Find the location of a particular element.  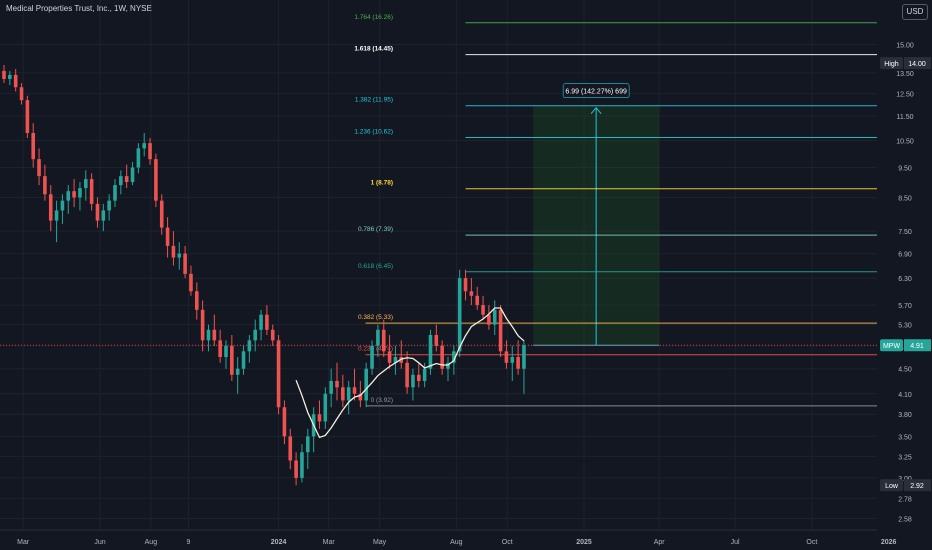

time-axis-bg is located at coordinates (438, 540).